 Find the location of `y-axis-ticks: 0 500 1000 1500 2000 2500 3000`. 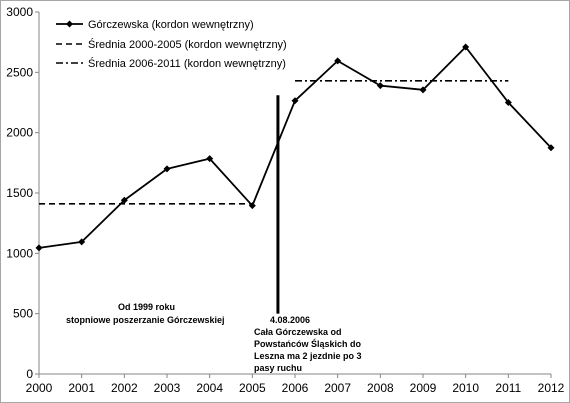

y-axis-ticks: 0 500 1000 1500 2000 2500 3000 is located at coordinates (22, 193).